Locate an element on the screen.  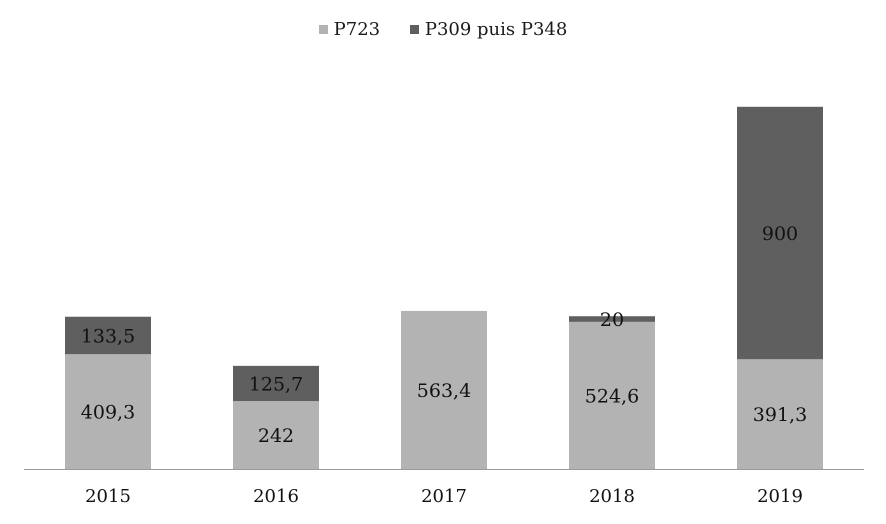
data-label-2017-series-0: 563,4 is located at coordinates (444, 391).